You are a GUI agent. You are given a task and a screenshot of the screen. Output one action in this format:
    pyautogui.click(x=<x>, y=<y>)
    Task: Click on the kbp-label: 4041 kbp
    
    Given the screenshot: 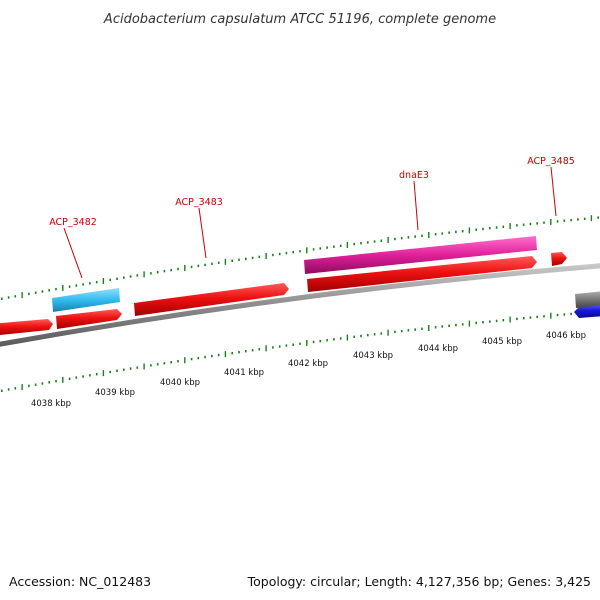 What is the action you would take?
    pyautogui.click(x=244, y=373)
    